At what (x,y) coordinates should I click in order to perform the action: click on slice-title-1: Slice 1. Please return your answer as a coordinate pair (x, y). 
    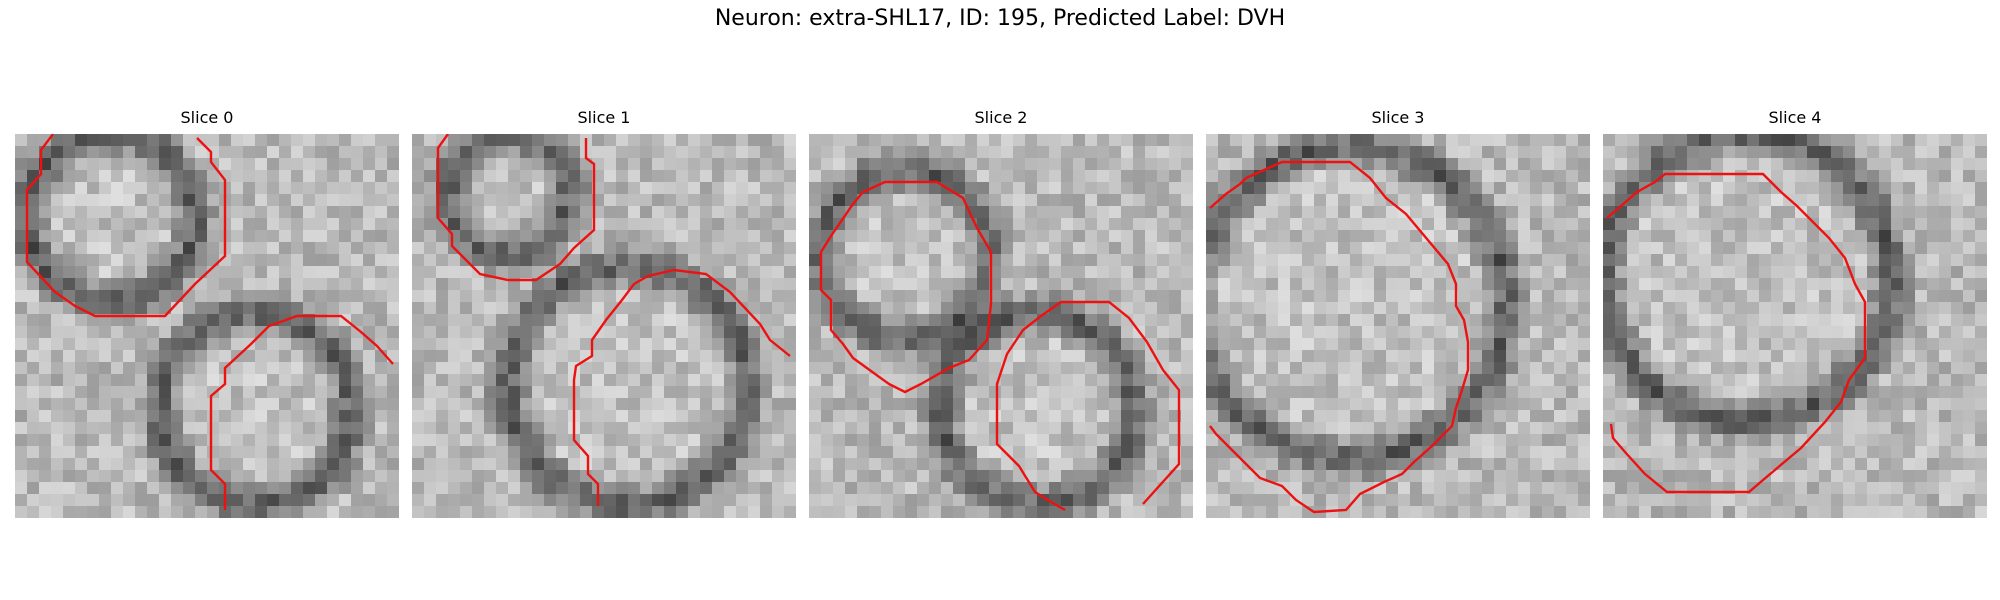
    Looking at the image, I should click on (604, 117).